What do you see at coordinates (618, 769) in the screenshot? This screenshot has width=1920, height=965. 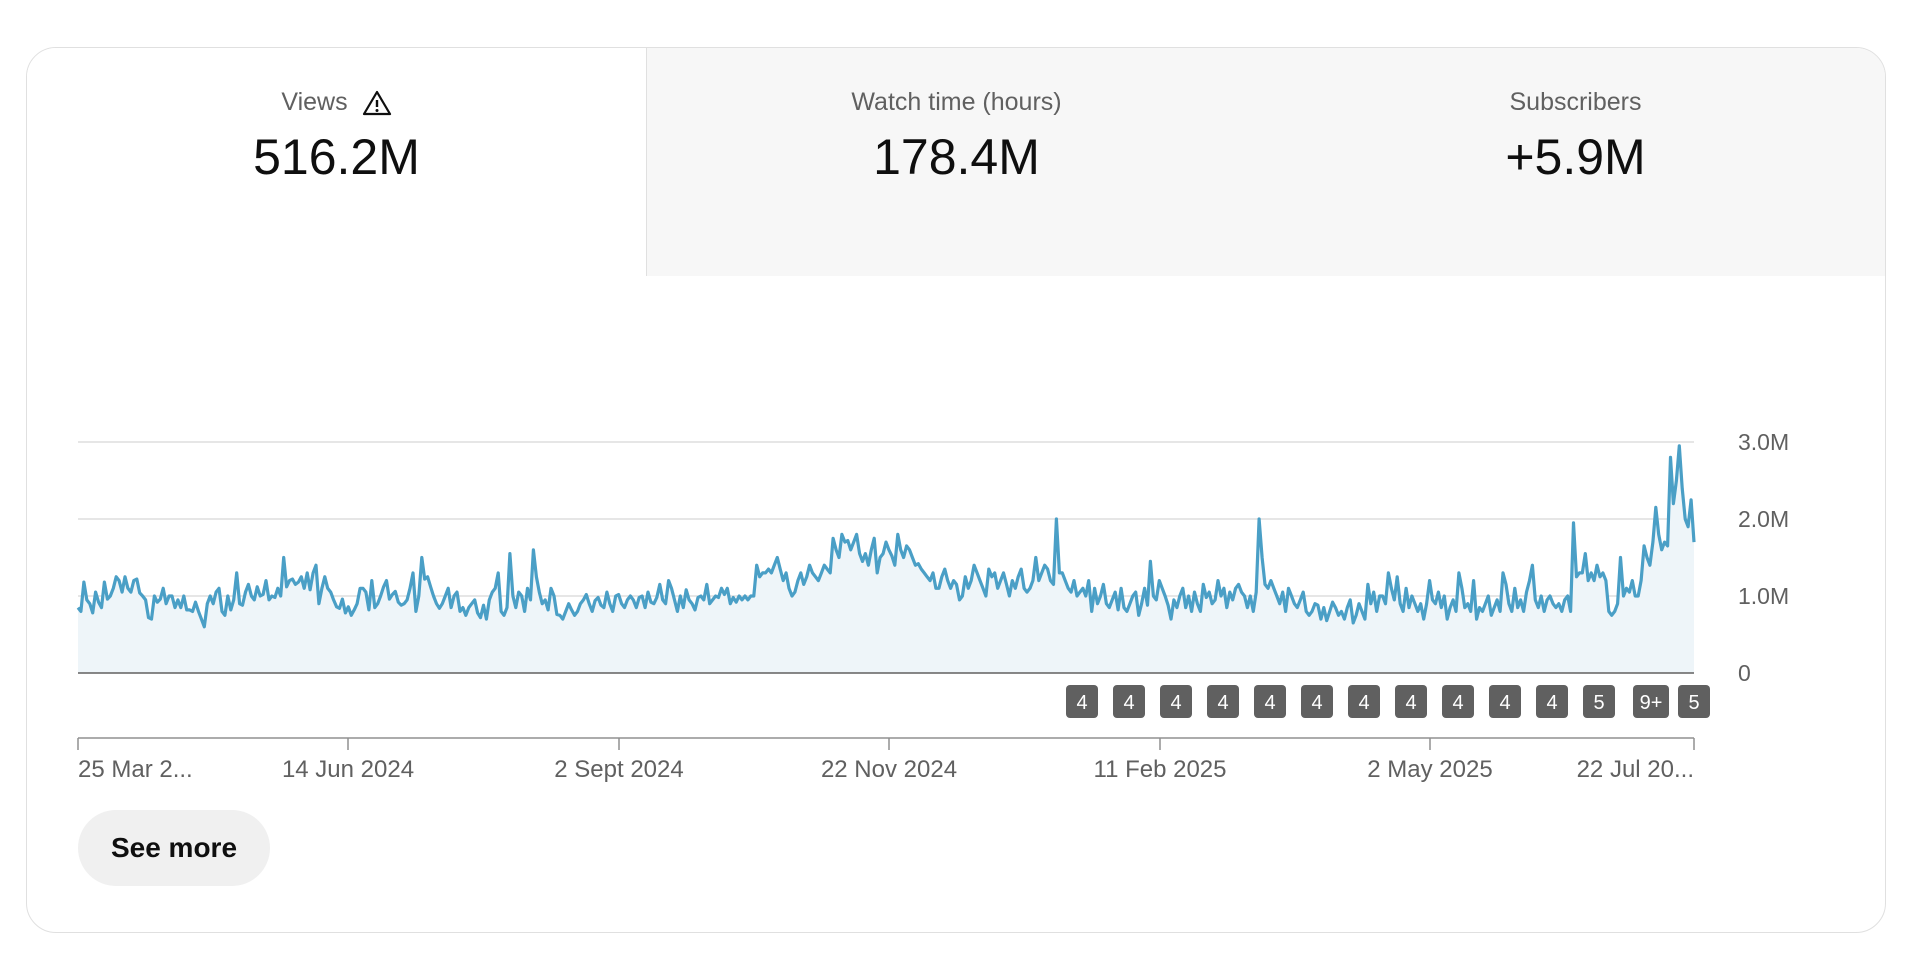 I see `x-tick-label: 2 Sept 2024` at bounding box center [618, 769].